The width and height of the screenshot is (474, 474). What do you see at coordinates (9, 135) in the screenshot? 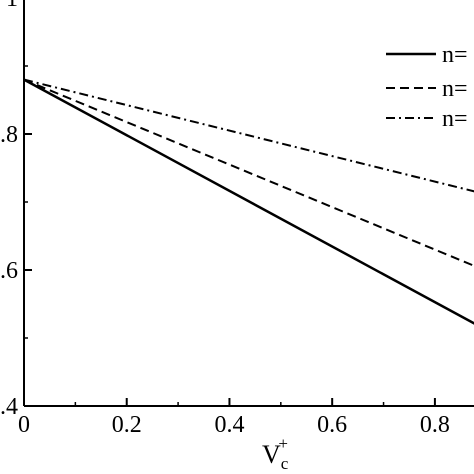
I see `y-tick-label: .8` at bounding box center [9, 135].